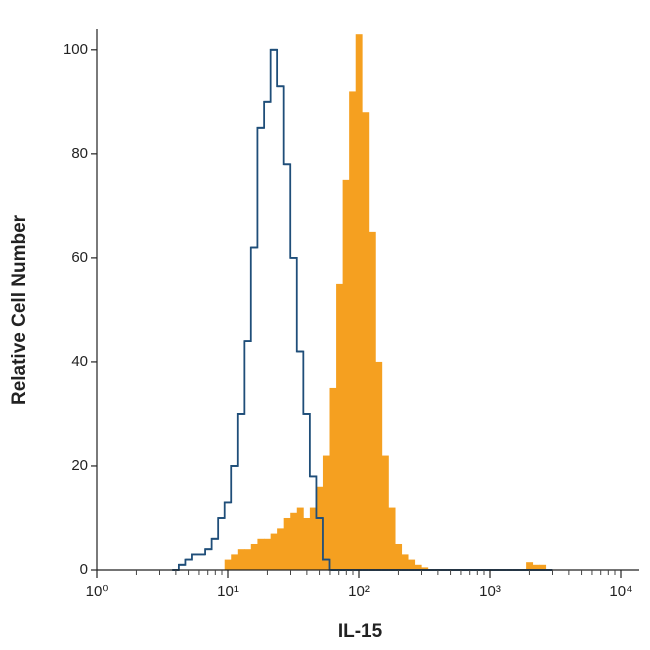  Describe the element at coordinates (490, 591) in the screenshot. I see `x-tick-label: 10³` at that location.